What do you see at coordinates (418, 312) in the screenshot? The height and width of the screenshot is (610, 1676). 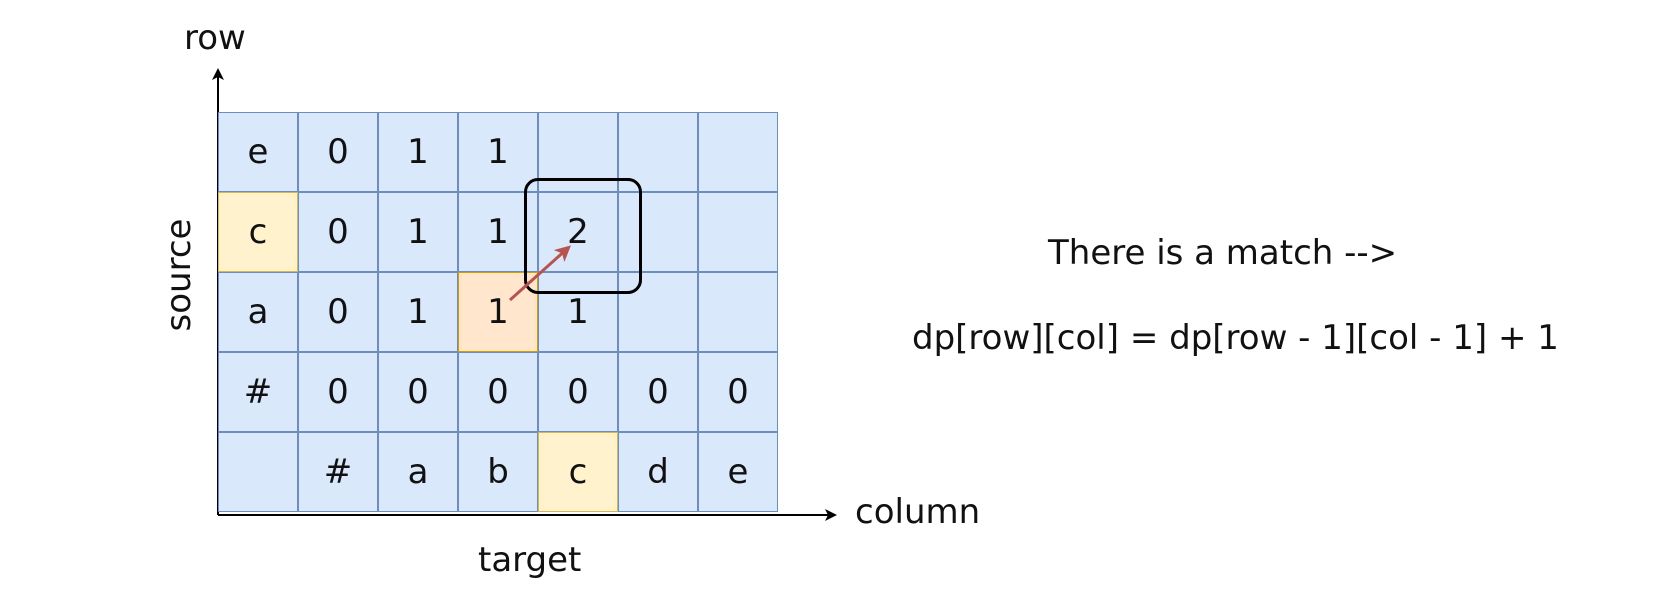 I see `grid-cell-r2-c2: 1` at bounding box center [418, 312].